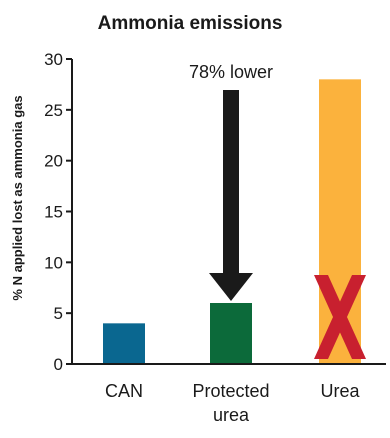 The height and width of the screenshot is (438, 390). I want to click on bar-protected-urea, so click(231, 333).